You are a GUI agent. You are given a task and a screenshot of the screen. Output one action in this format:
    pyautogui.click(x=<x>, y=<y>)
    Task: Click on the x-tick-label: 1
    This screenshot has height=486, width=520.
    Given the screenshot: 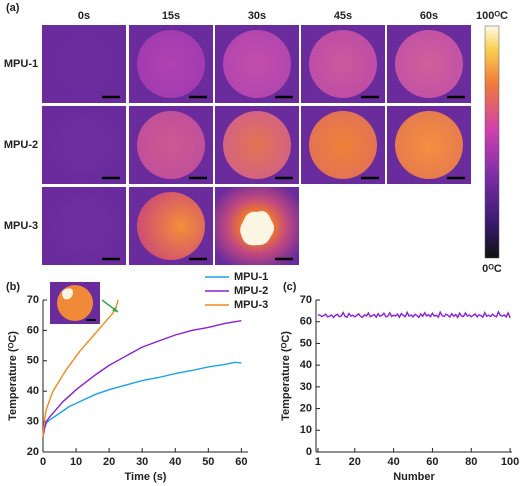 What is the action you would take?
    pyautogui.click(x=318, y=462)
    